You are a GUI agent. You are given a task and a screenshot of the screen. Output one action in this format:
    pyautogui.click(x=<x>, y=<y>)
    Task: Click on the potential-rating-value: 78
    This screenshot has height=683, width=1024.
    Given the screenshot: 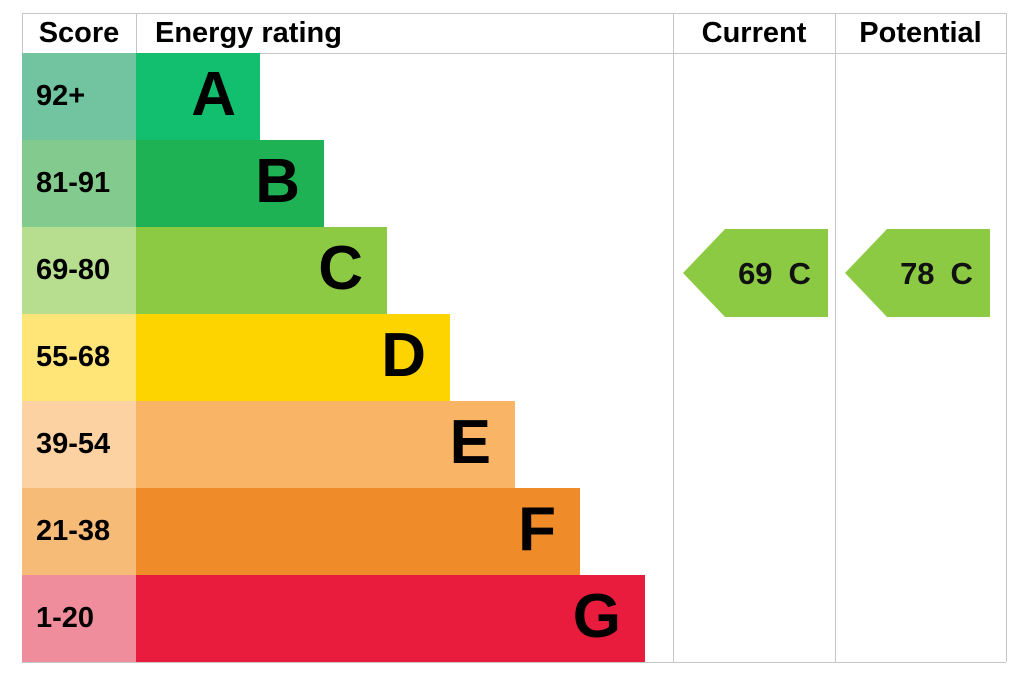 What is the action you would take?
    pyautogui.click(x=917, y=273)
    